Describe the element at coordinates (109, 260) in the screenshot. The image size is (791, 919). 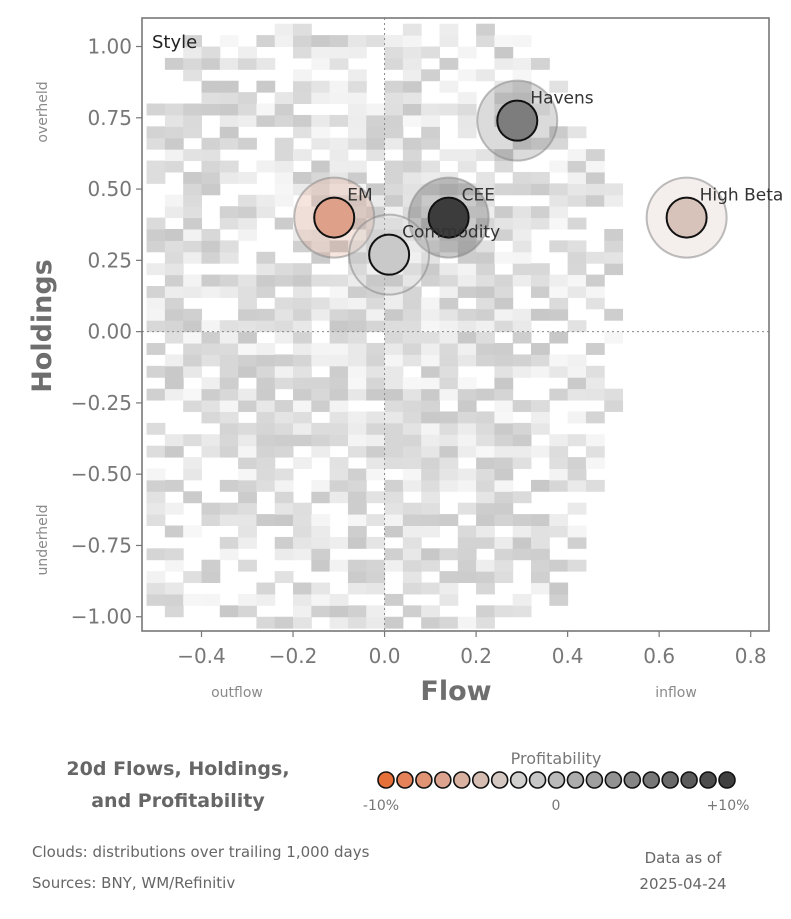
I see `y-tick-label: 0.25` at that location.